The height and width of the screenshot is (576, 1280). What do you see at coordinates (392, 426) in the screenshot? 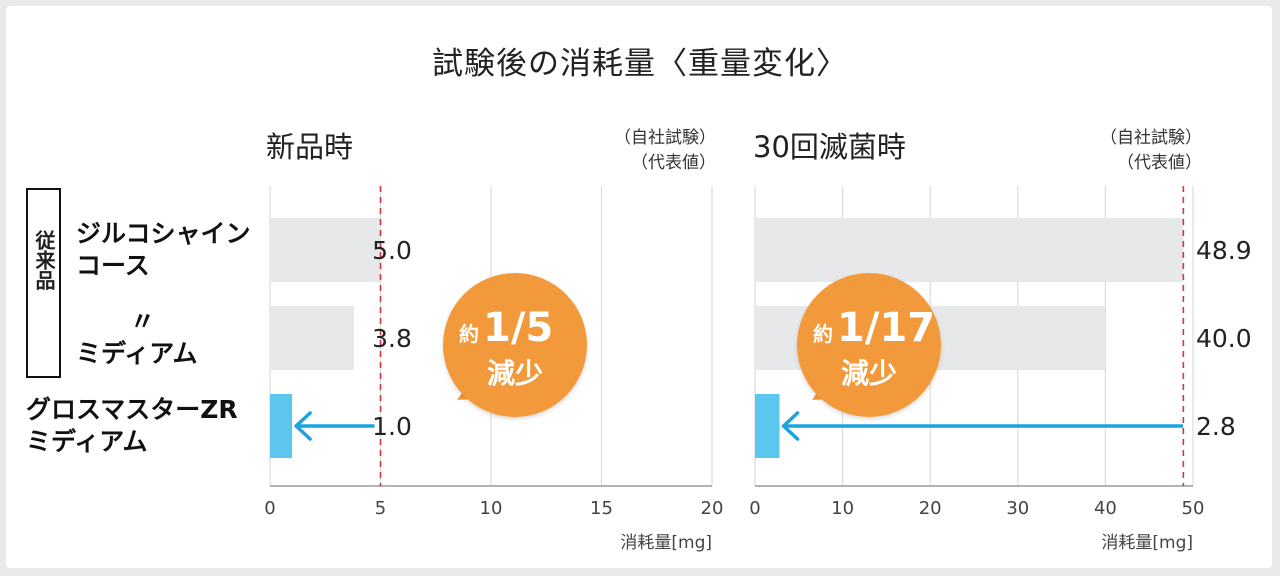
I see `value-label: 1.0` at bounding box center [392, 426].